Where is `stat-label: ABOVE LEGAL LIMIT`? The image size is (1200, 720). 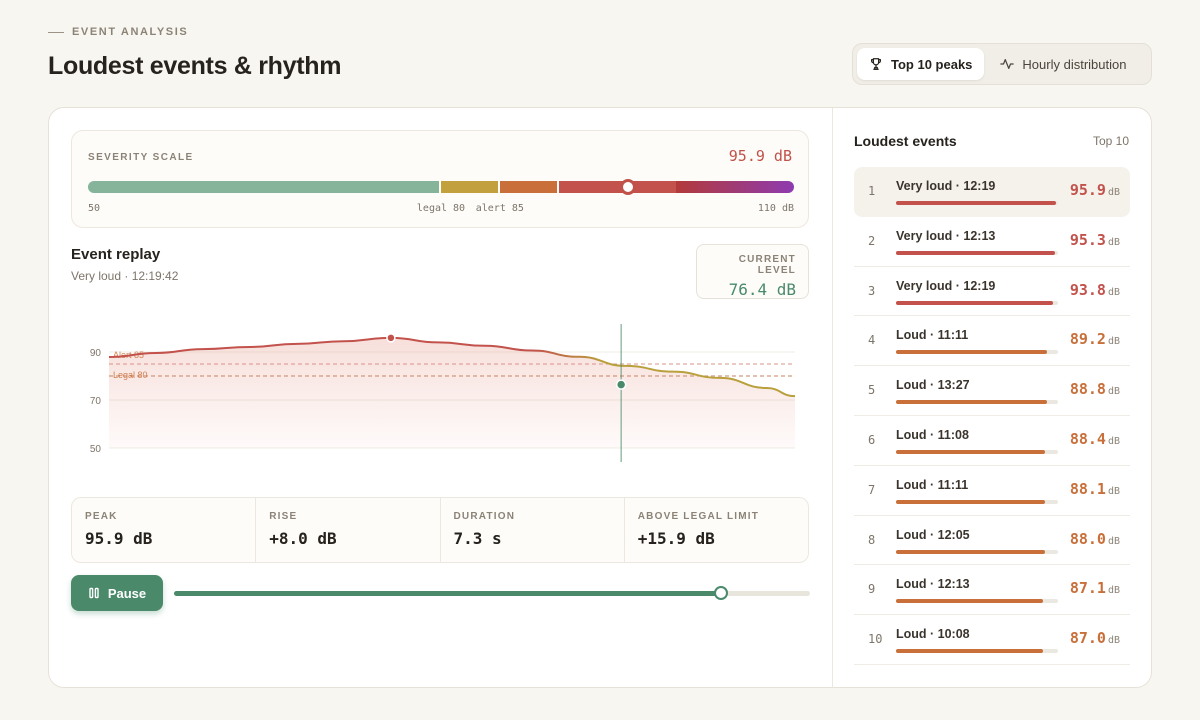 stat-label: ABOVE LEGAL LIMIT is located at coordinates (698, 516).